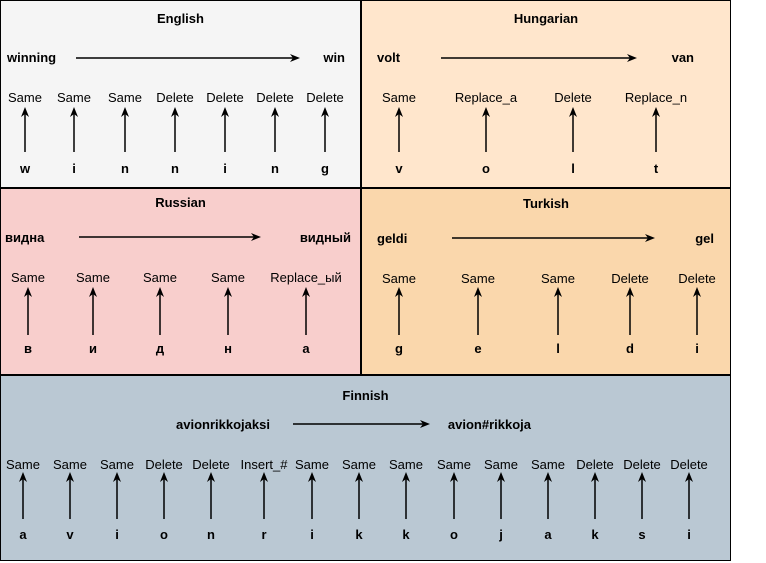 This screenshot has height=563, width=766. I want to click on character-label: в, so click(28, 348).